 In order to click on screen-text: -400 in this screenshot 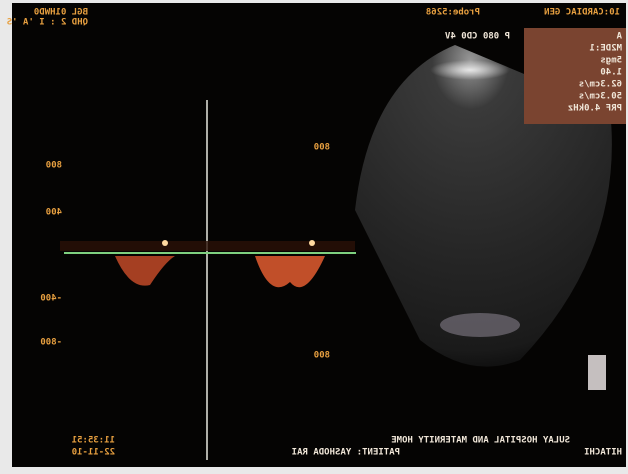, I will do `click(51, 299)`.